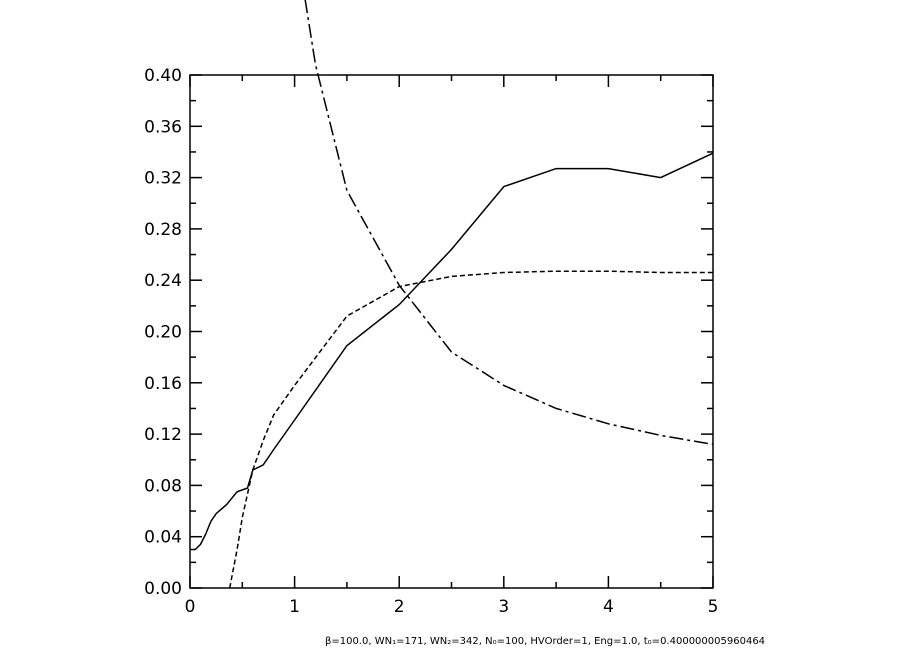  Describe the element at coordinates (190, 607) in the screenshot. I see `x-tick-label: 0` at that location.